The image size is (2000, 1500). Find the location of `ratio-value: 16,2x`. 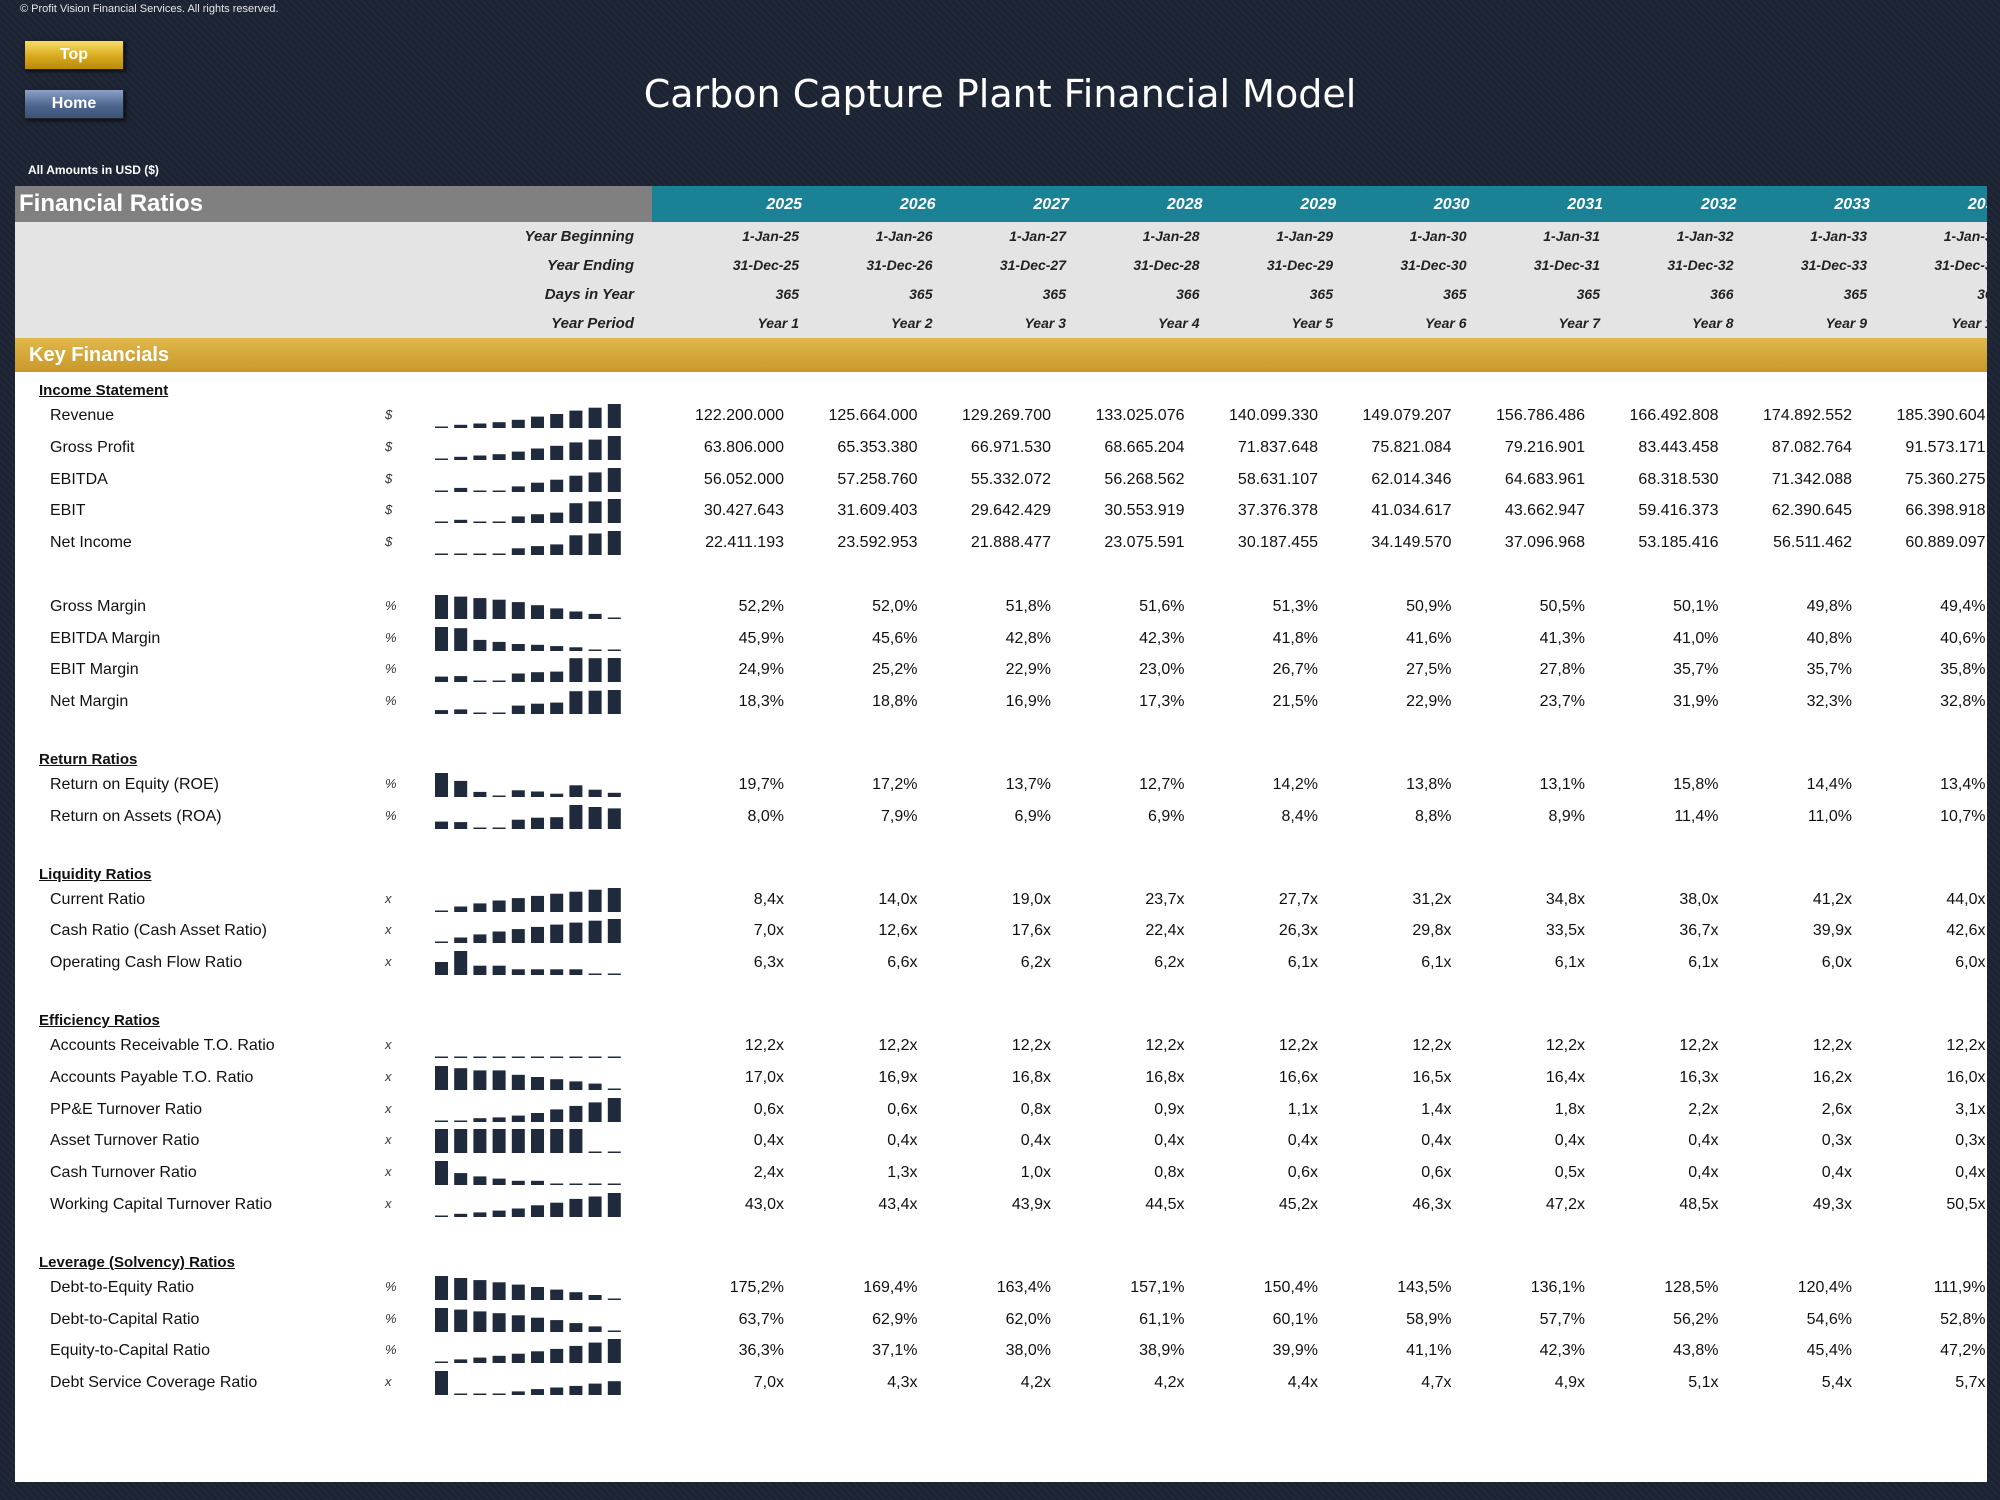

ratio-value: 16,2x is located at coordinates (1832, 1077).